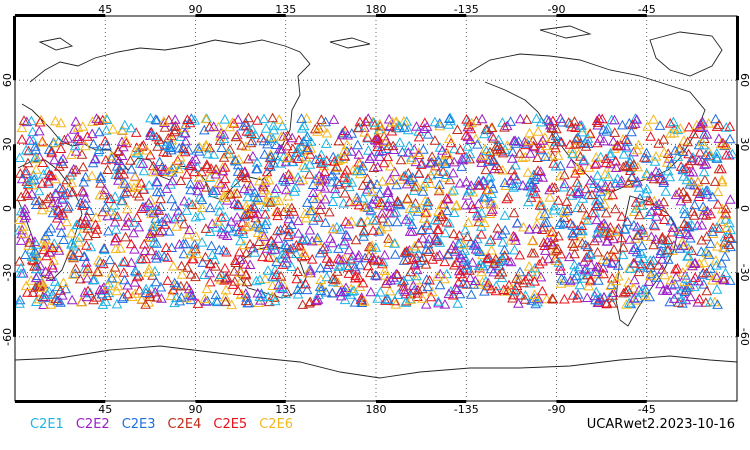  I want to click on bottom-tick-label: -45, so click(647, 409).